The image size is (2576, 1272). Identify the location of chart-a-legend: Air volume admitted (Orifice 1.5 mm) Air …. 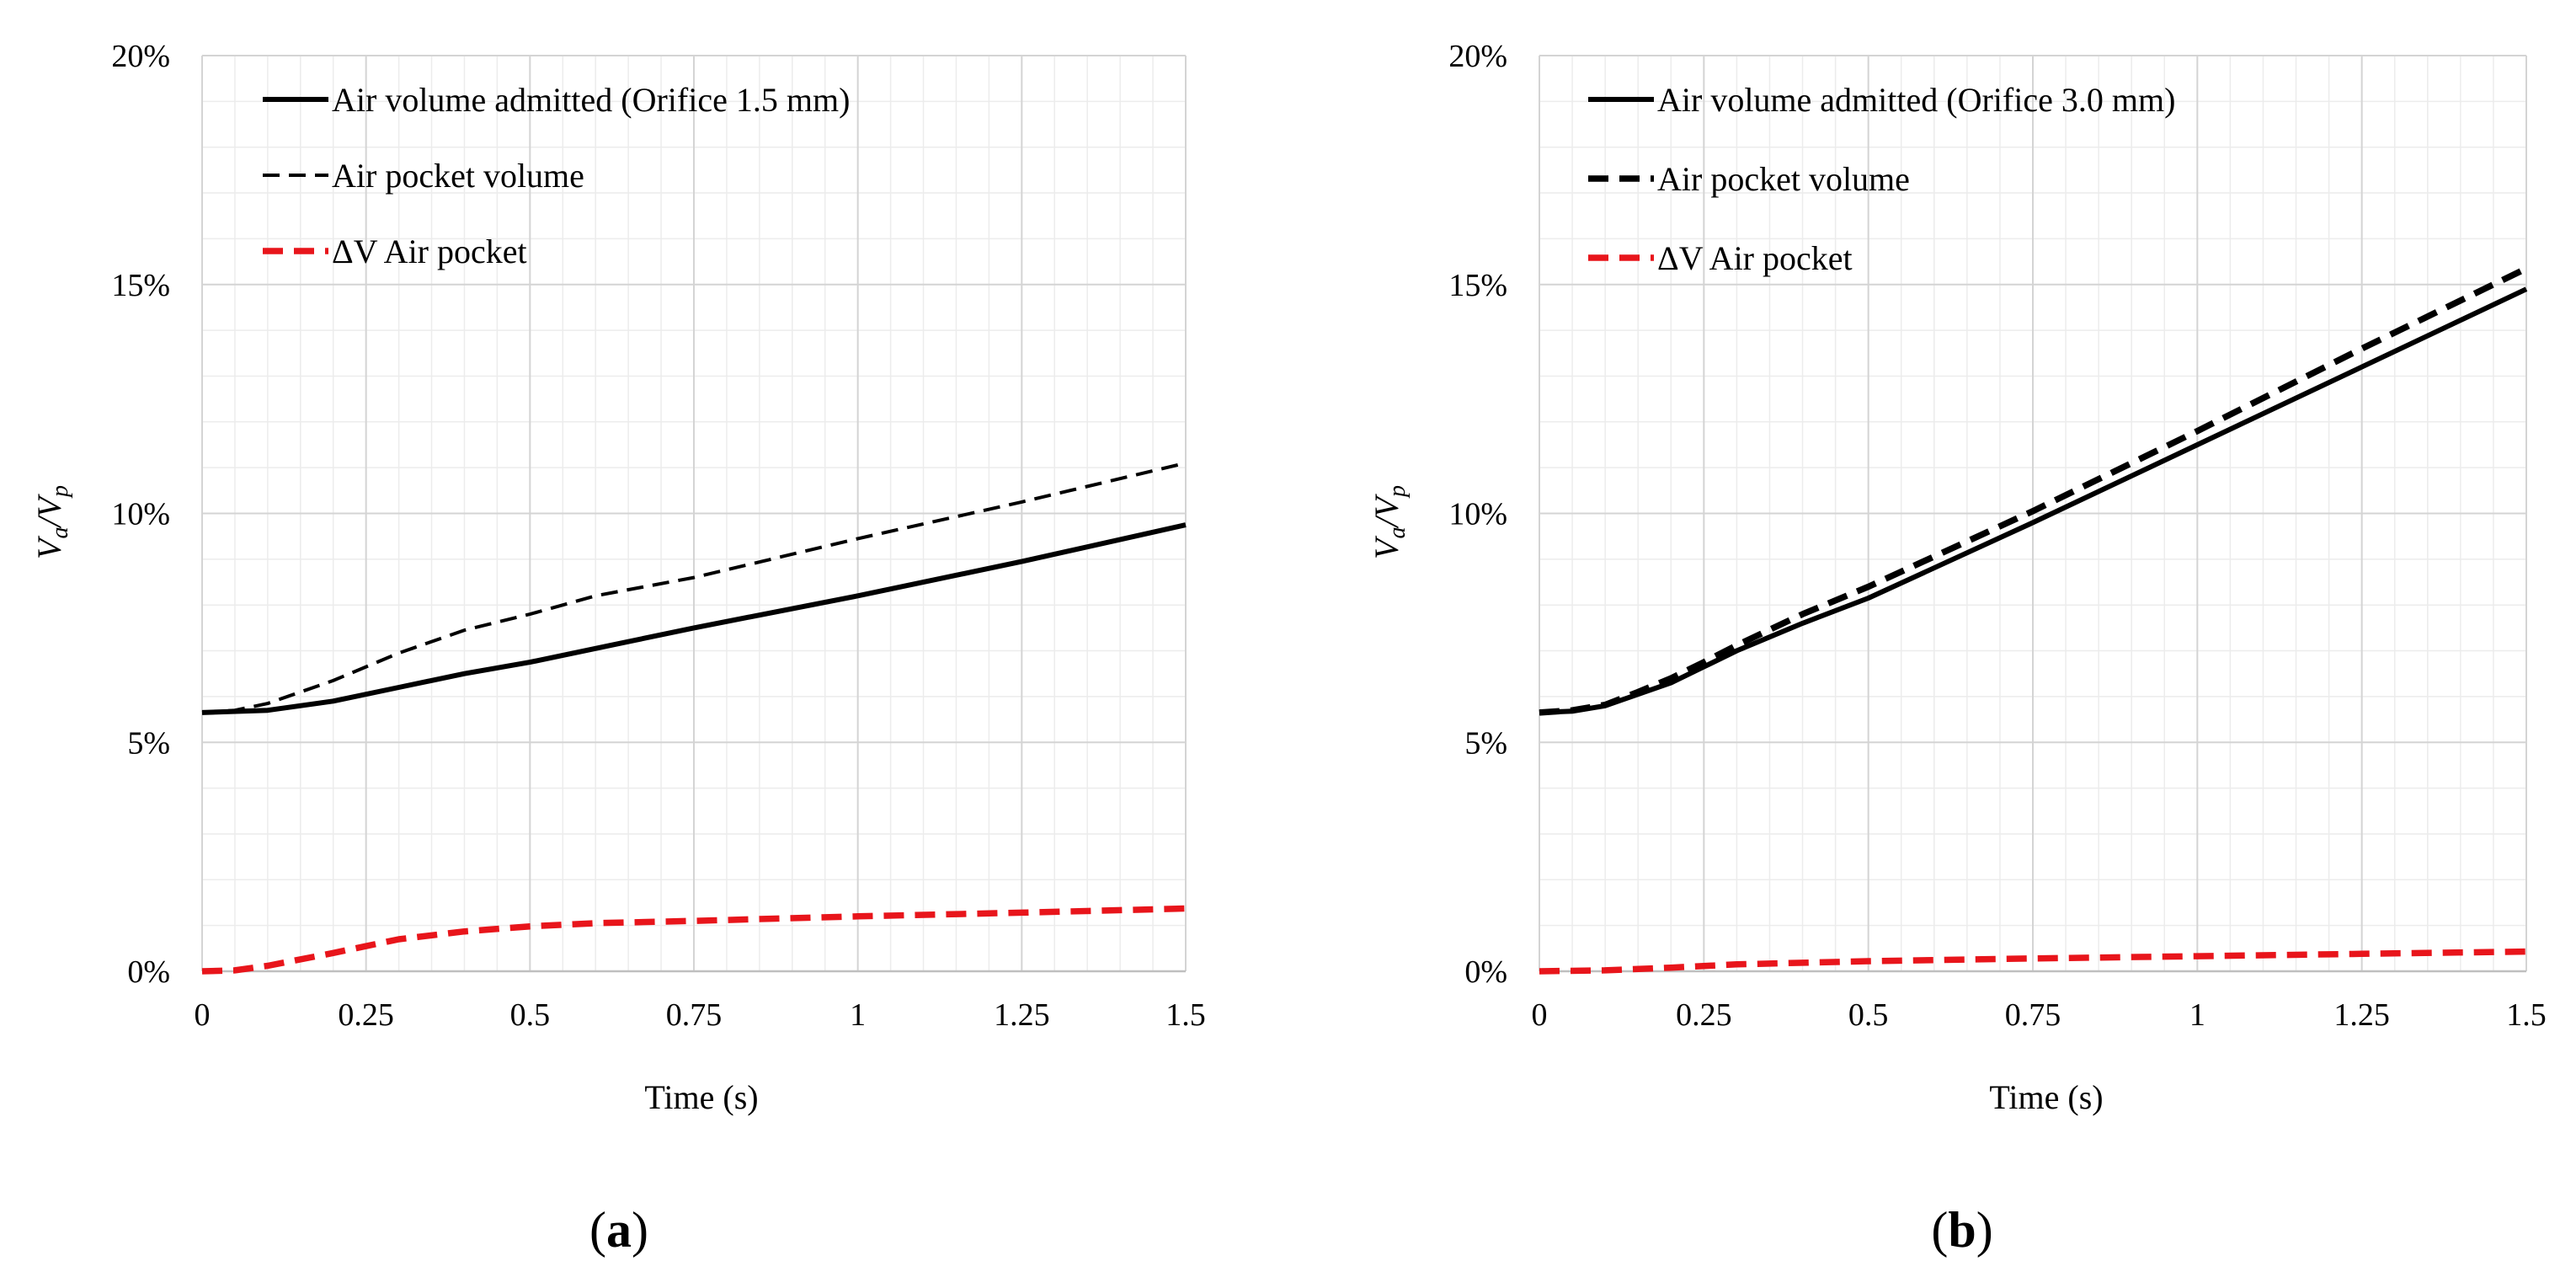
(556, 176).